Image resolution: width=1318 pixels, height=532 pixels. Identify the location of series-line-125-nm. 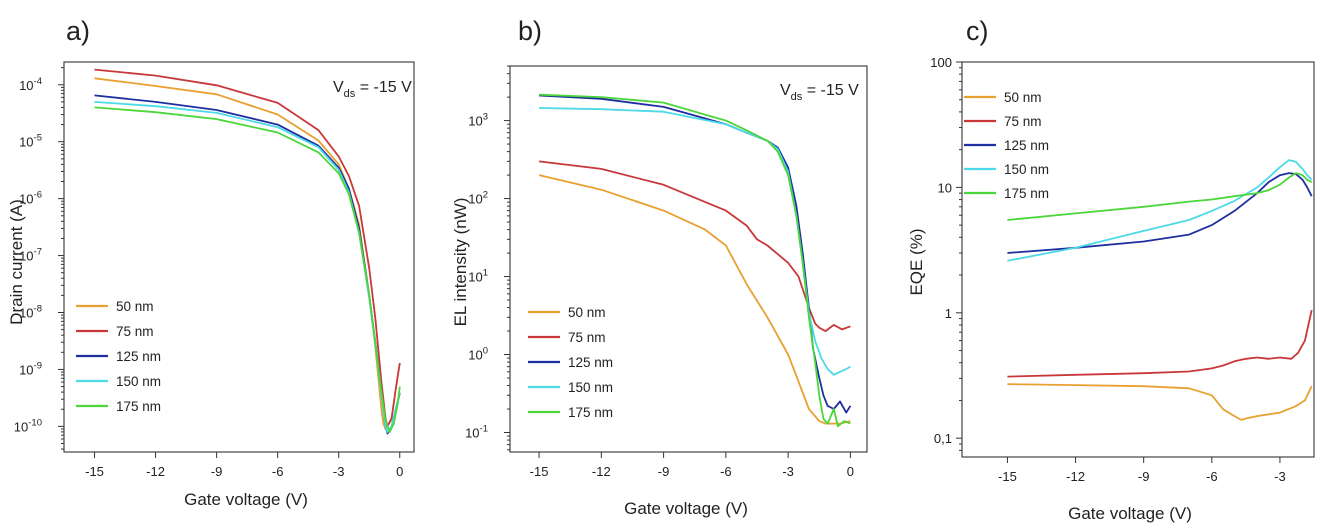
(1160, 213).